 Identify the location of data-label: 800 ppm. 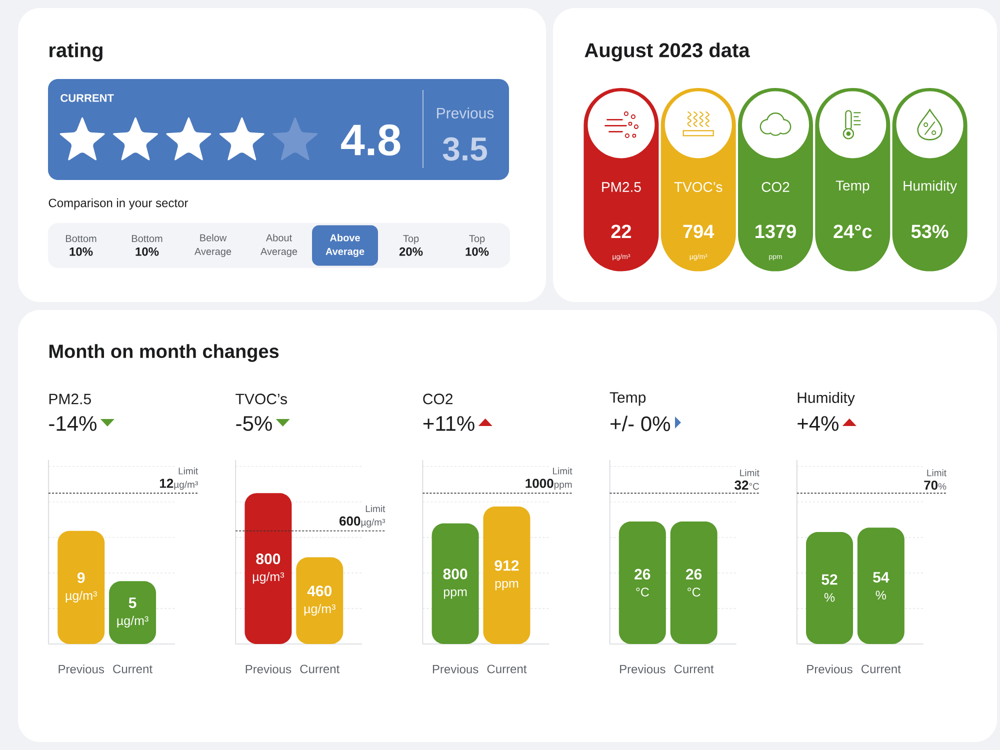
(455, 583).